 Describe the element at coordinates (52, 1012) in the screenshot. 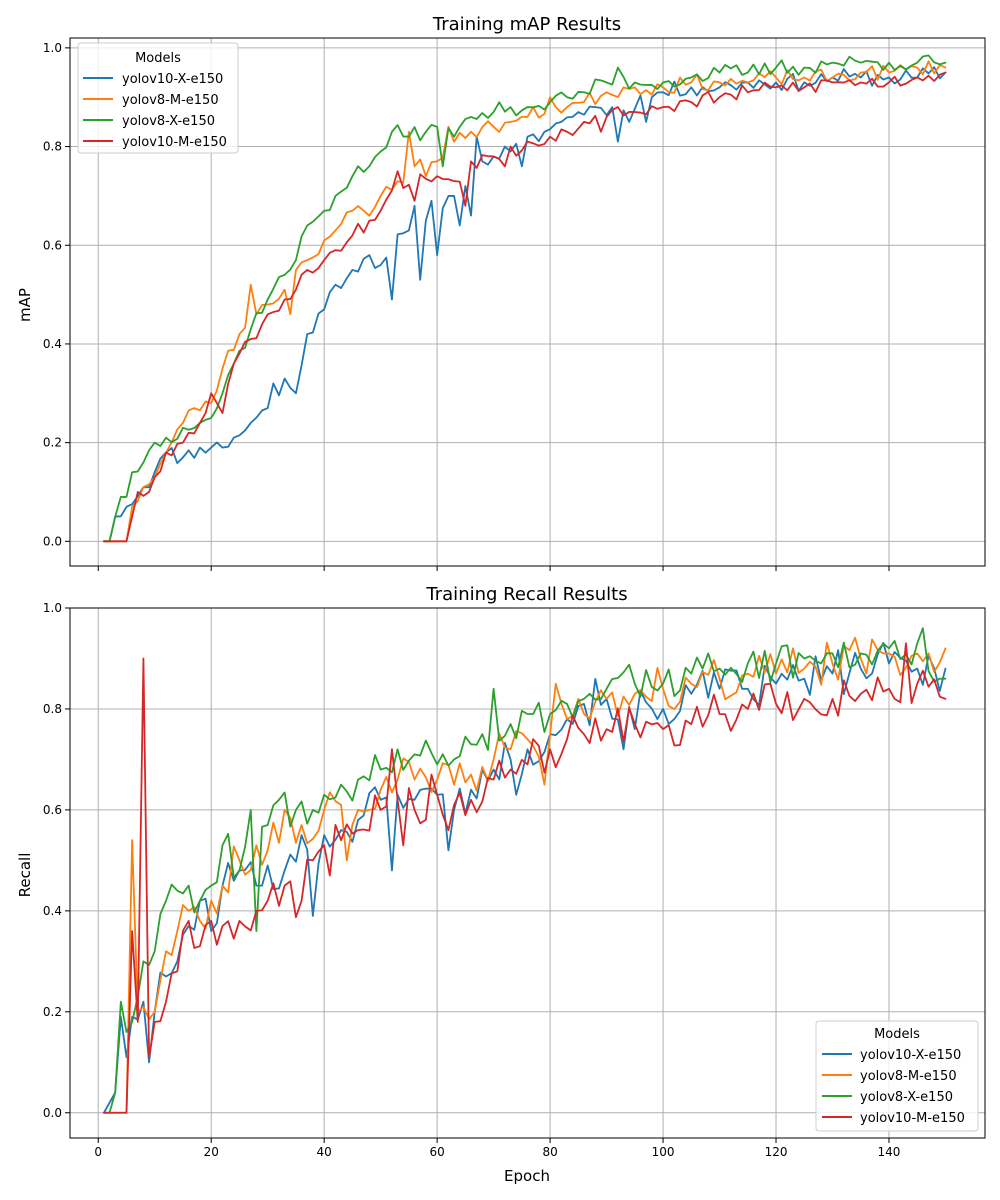

I see `recall-y-tick-label-1: 0.2` at that location.